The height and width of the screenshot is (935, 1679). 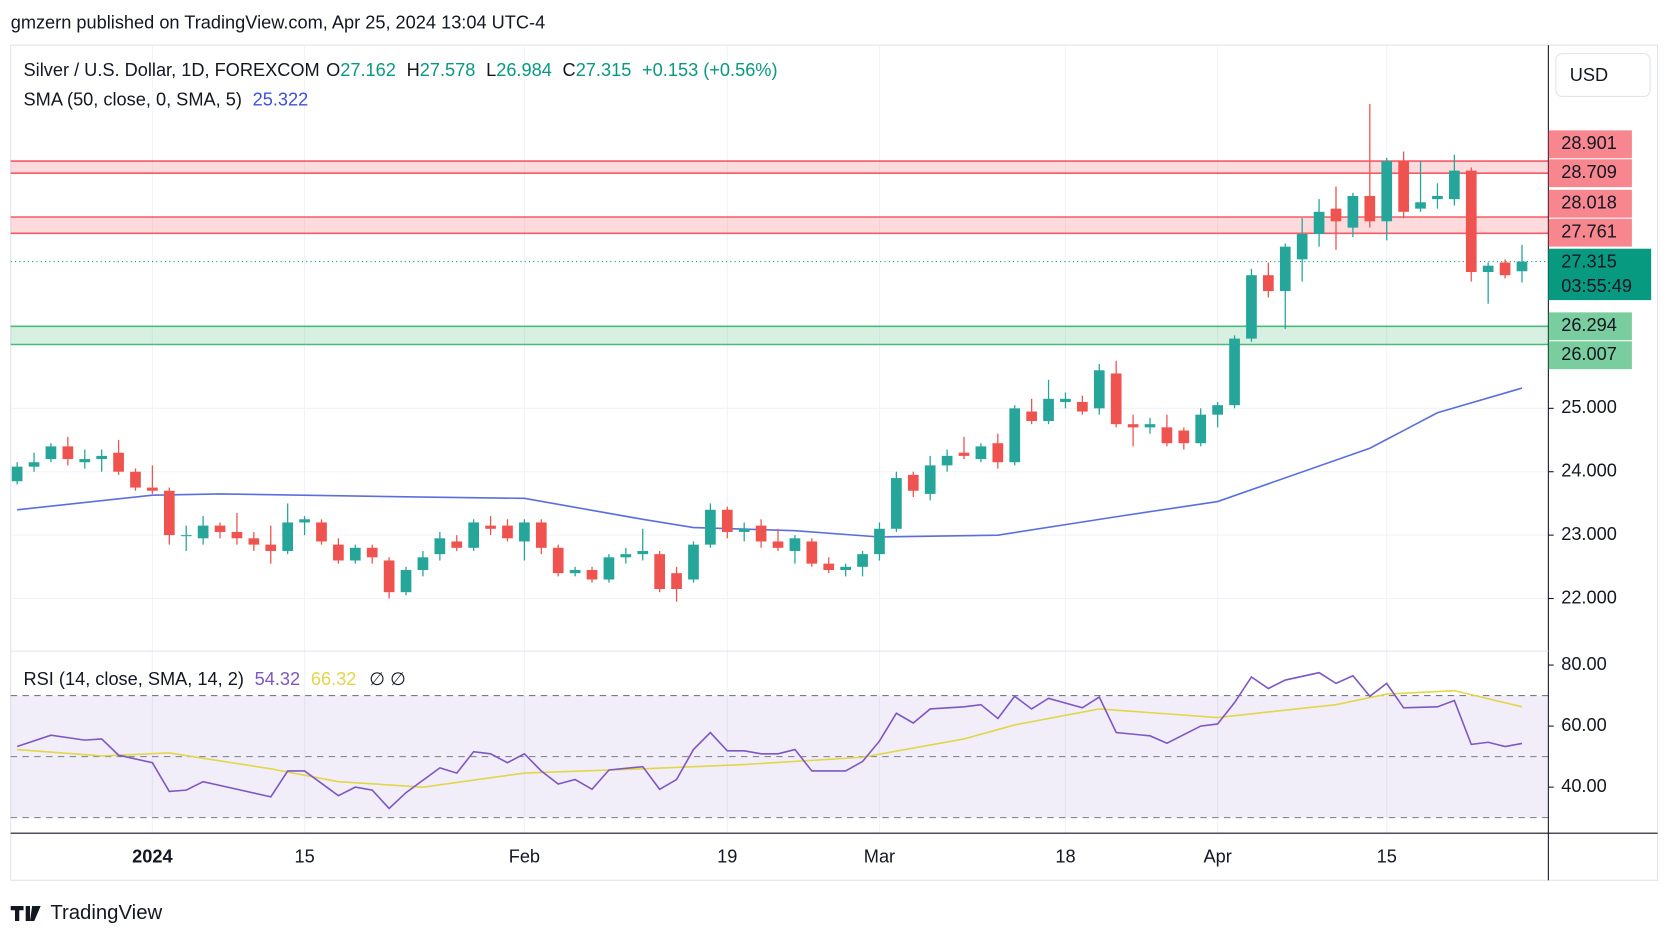 I want to click on currency-button, so click(x=1603, y=75).